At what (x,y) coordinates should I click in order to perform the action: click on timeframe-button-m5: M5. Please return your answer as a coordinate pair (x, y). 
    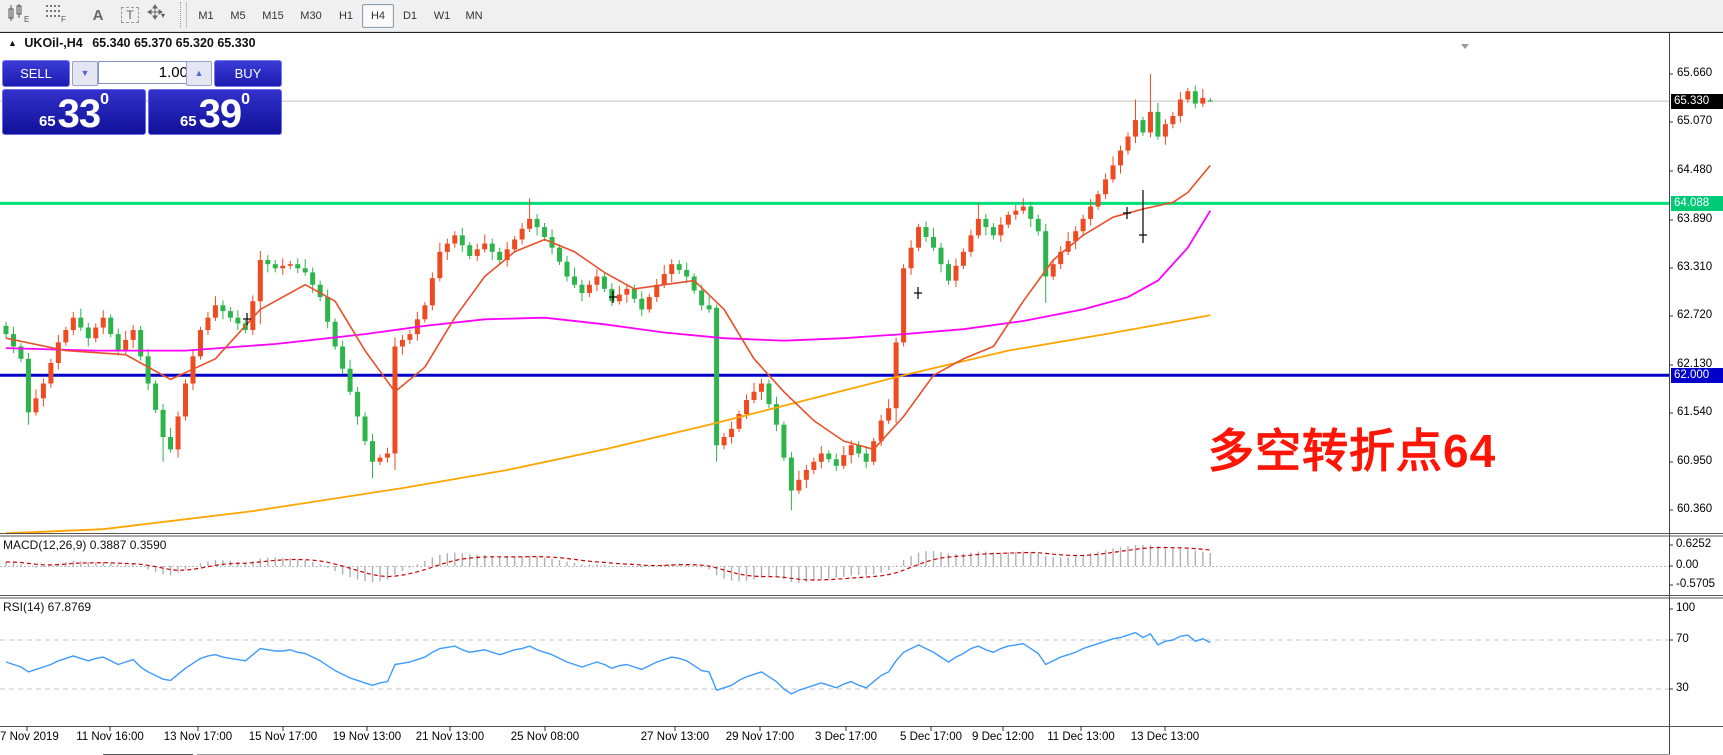
    Looking at the image, I should click on (238, 16).